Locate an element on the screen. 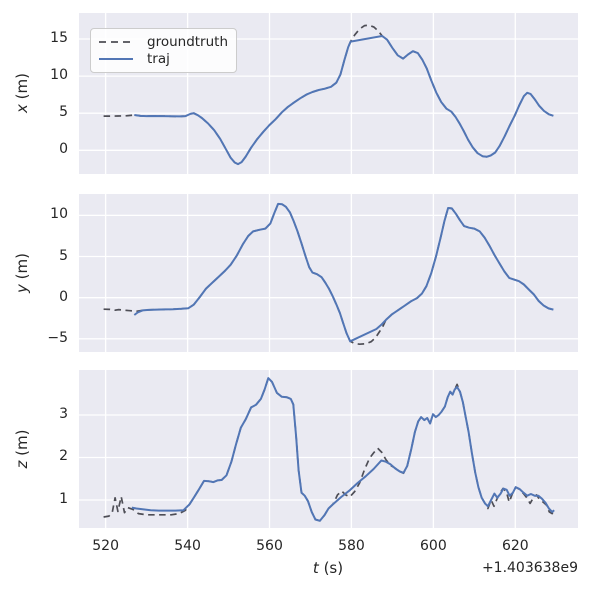 Image resolution: width=600 pixels, height=600 pixels. y-tick-label: 15 is located at coordinates (59, 37).